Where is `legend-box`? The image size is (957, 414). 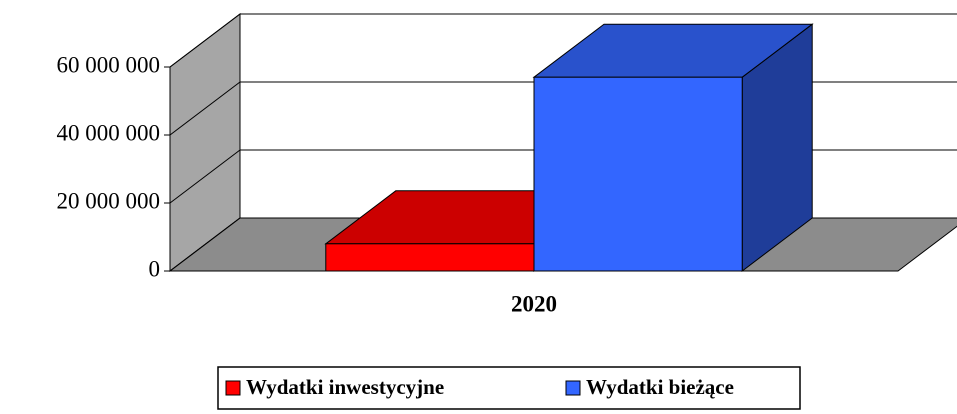
legend-box is located at coordinates (509, 388).